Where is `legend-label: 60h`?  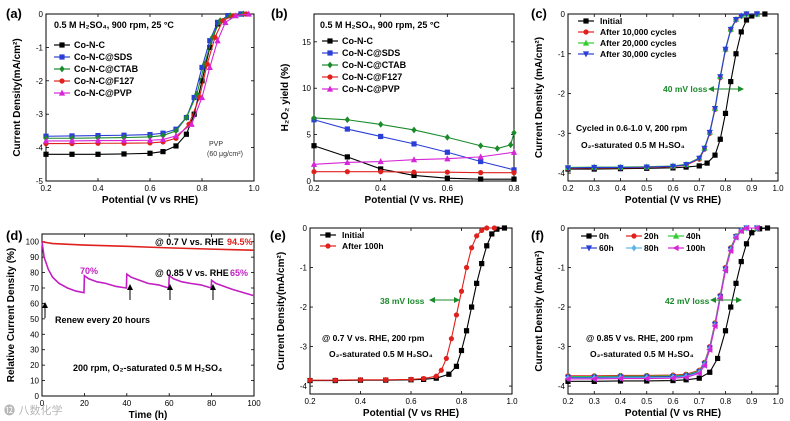
legend-label: 60h is located at coordinates (606, 248).